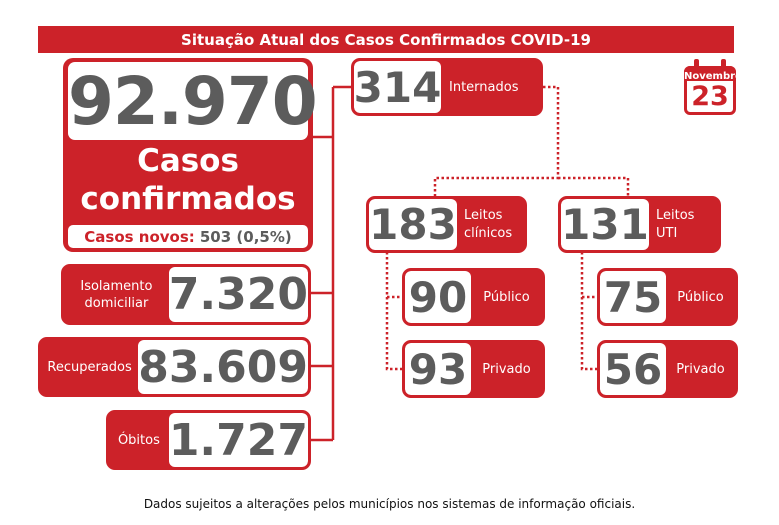 The height and width of the screenshot is (525, 779). Describe the element at coordinates (238, 440) in the screenshot. I see `deaths-value: 1.727` at that location.